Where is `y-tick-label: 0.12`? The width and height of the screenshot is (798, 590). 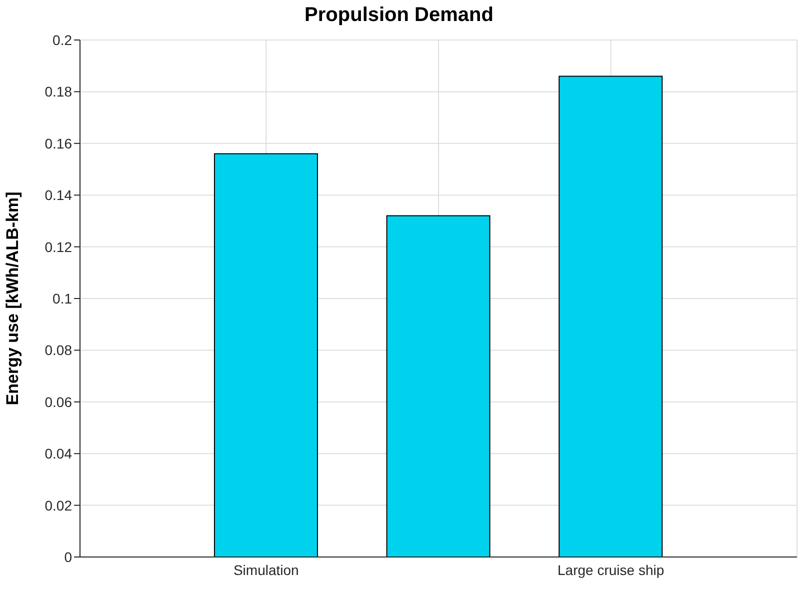 y-tick-label: 0.12 is located at coordinates (58, 246).